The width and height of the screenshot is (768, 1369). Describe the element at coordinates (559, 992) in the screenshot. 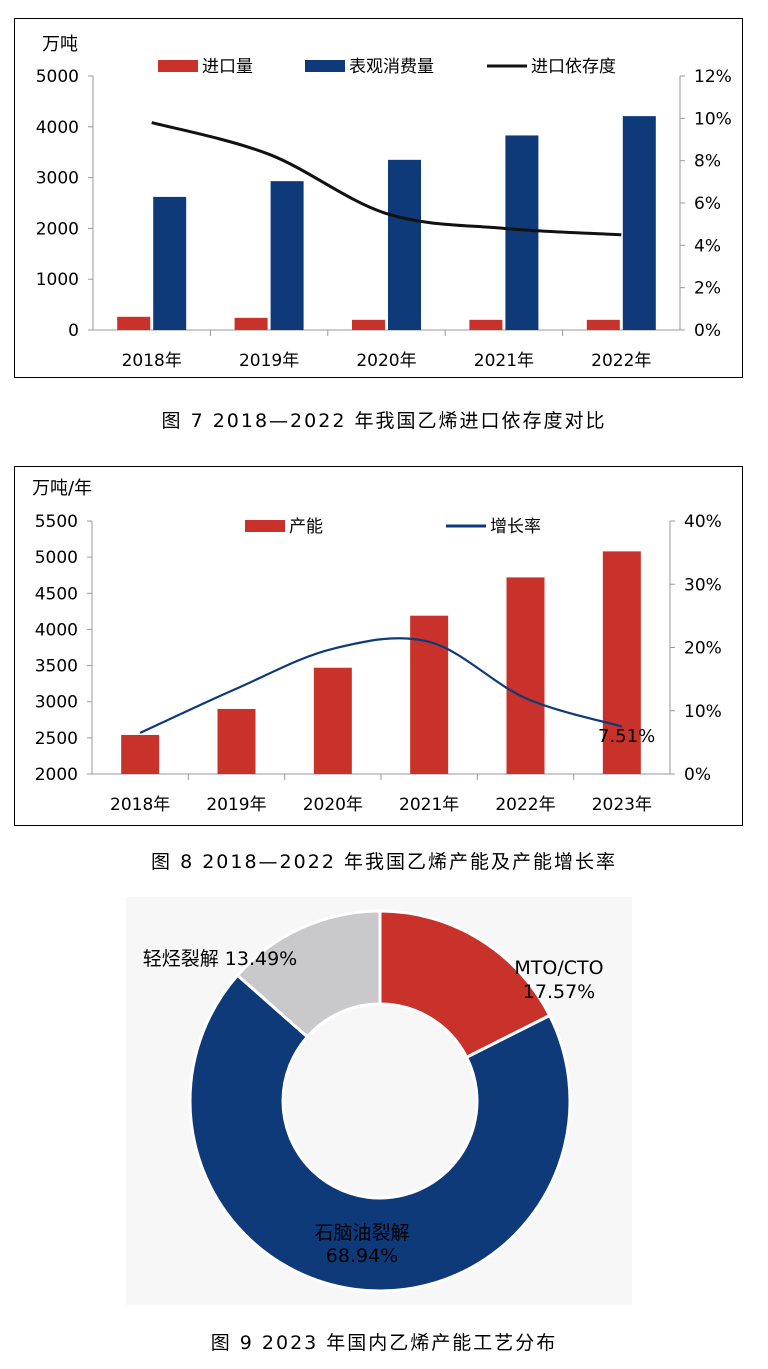

I see `slice-pct-mto: 17.57%` at that location.